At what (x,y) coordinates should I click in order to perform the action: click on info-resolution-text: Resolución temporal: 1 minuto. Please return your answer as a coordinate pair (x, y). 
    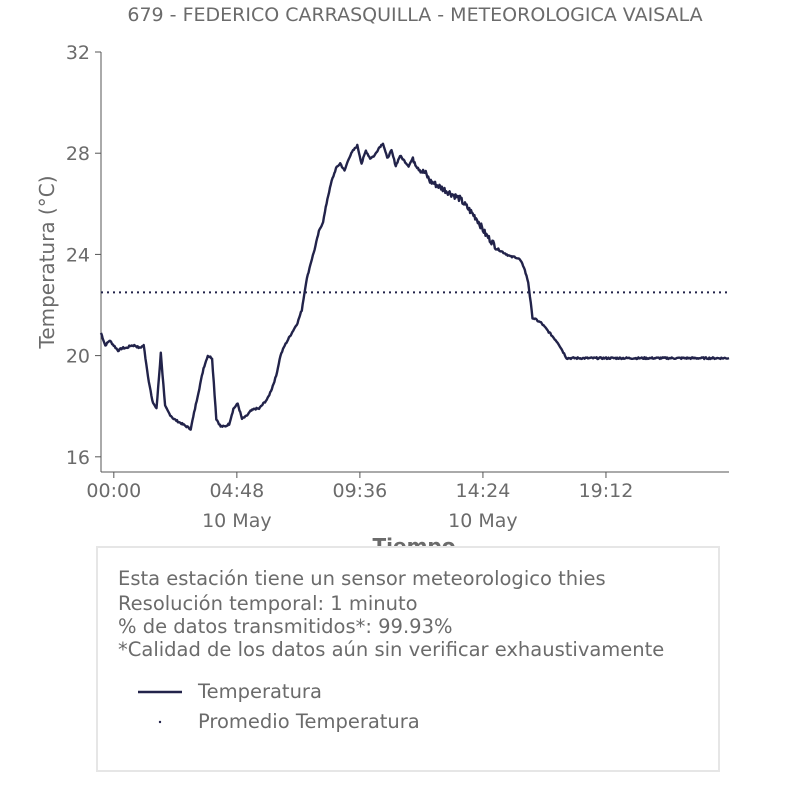
    Looking at the image, I should click on (268, 603).